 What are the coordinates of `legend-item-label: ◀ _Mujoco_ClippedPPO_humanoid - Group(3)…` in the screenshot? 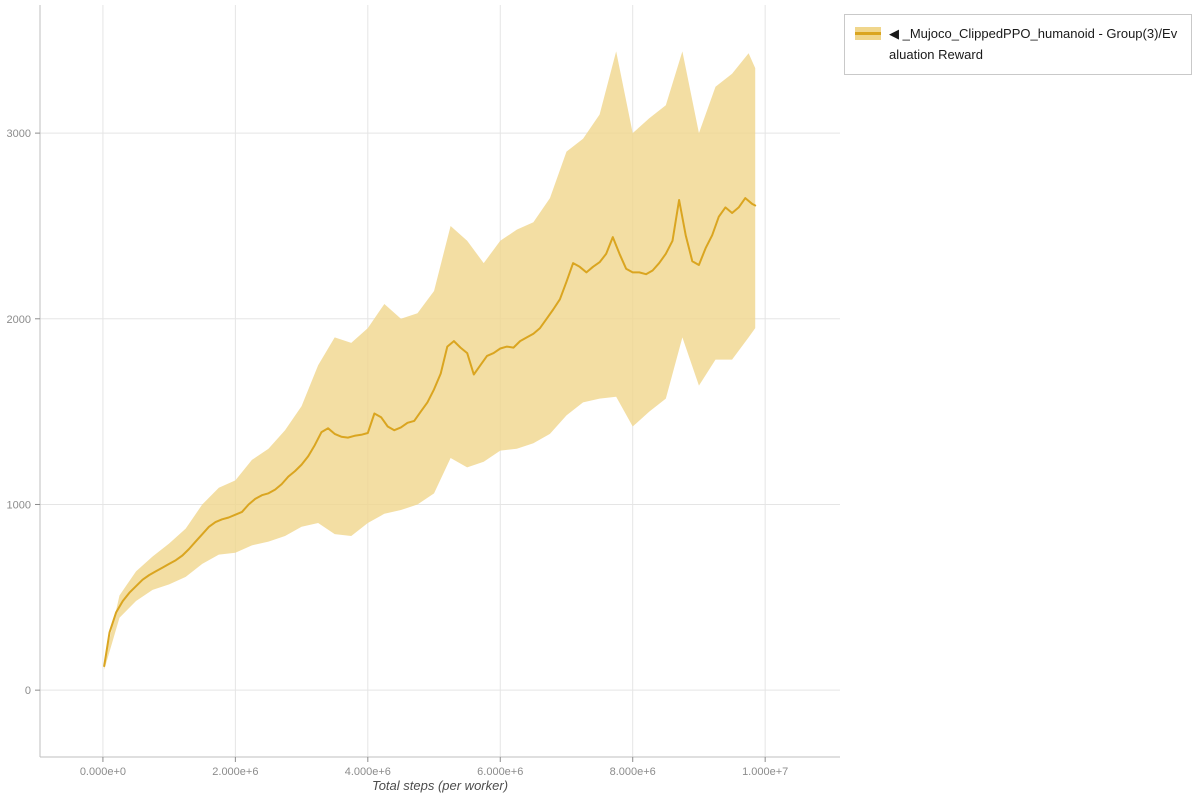 It's located at (1033, 44).